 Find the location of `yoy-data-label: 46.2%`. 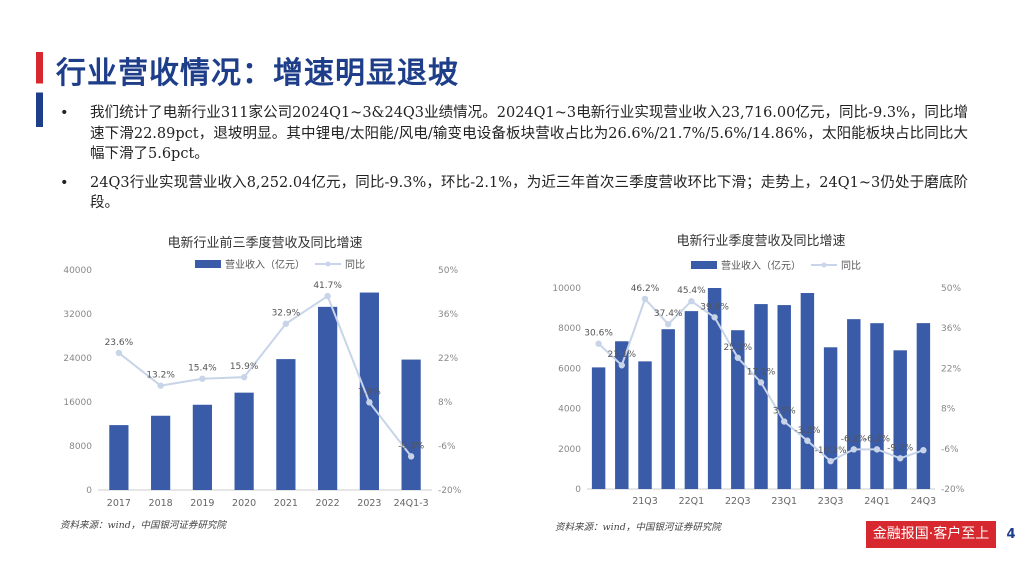

yoy-data-label: 46.2% is located at coordinates (645, 289).